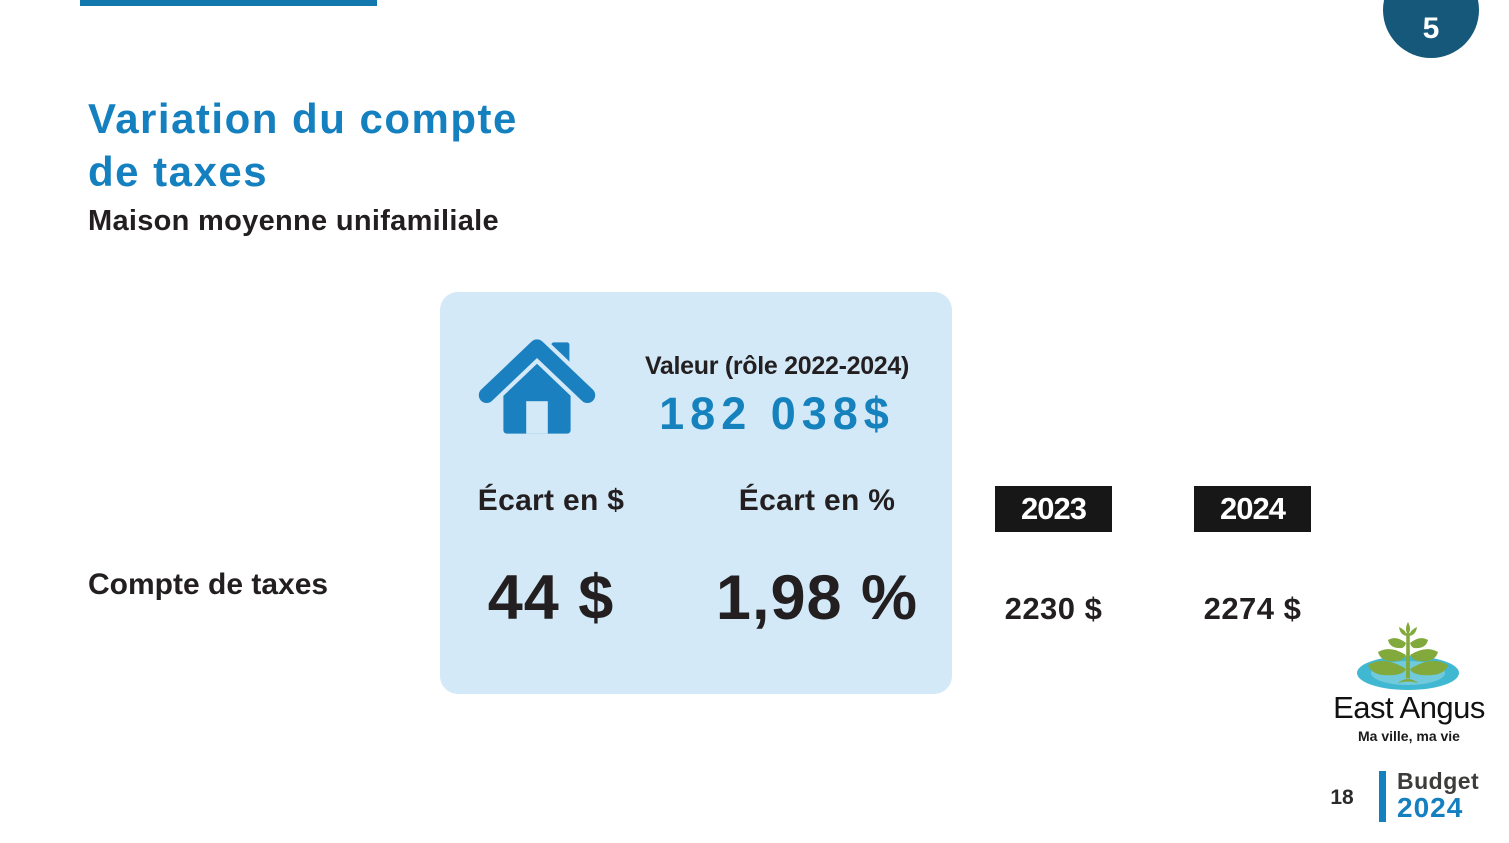 This screenshot has height=843, width=1509. What do you see at coordinates (1342, 797) in the screenshot?
I see `page-number: 18` at bounding box center [1342, 797].